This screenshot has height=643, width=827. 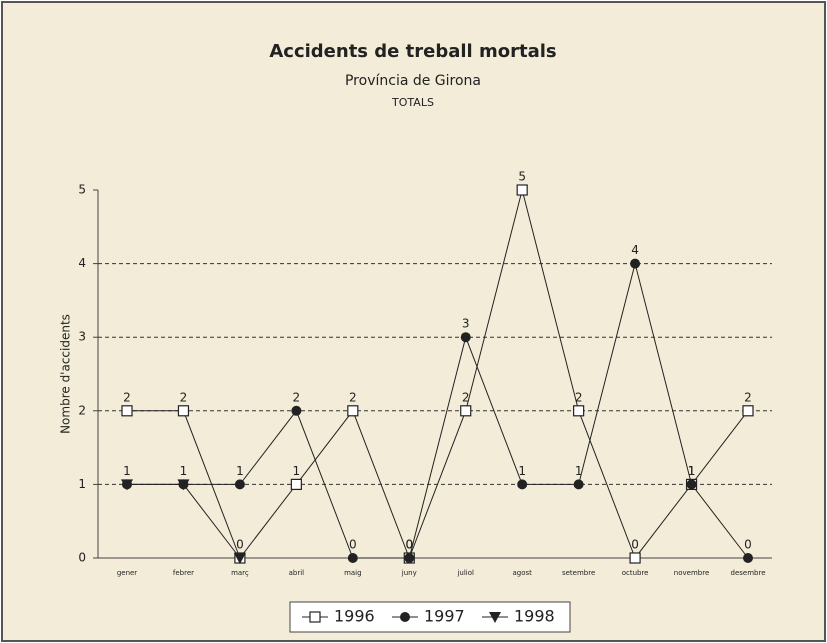 What do you see at coordinates (466, 324) in the screenshot?
I see `data-label: 3` at bounding box center [466, 324].